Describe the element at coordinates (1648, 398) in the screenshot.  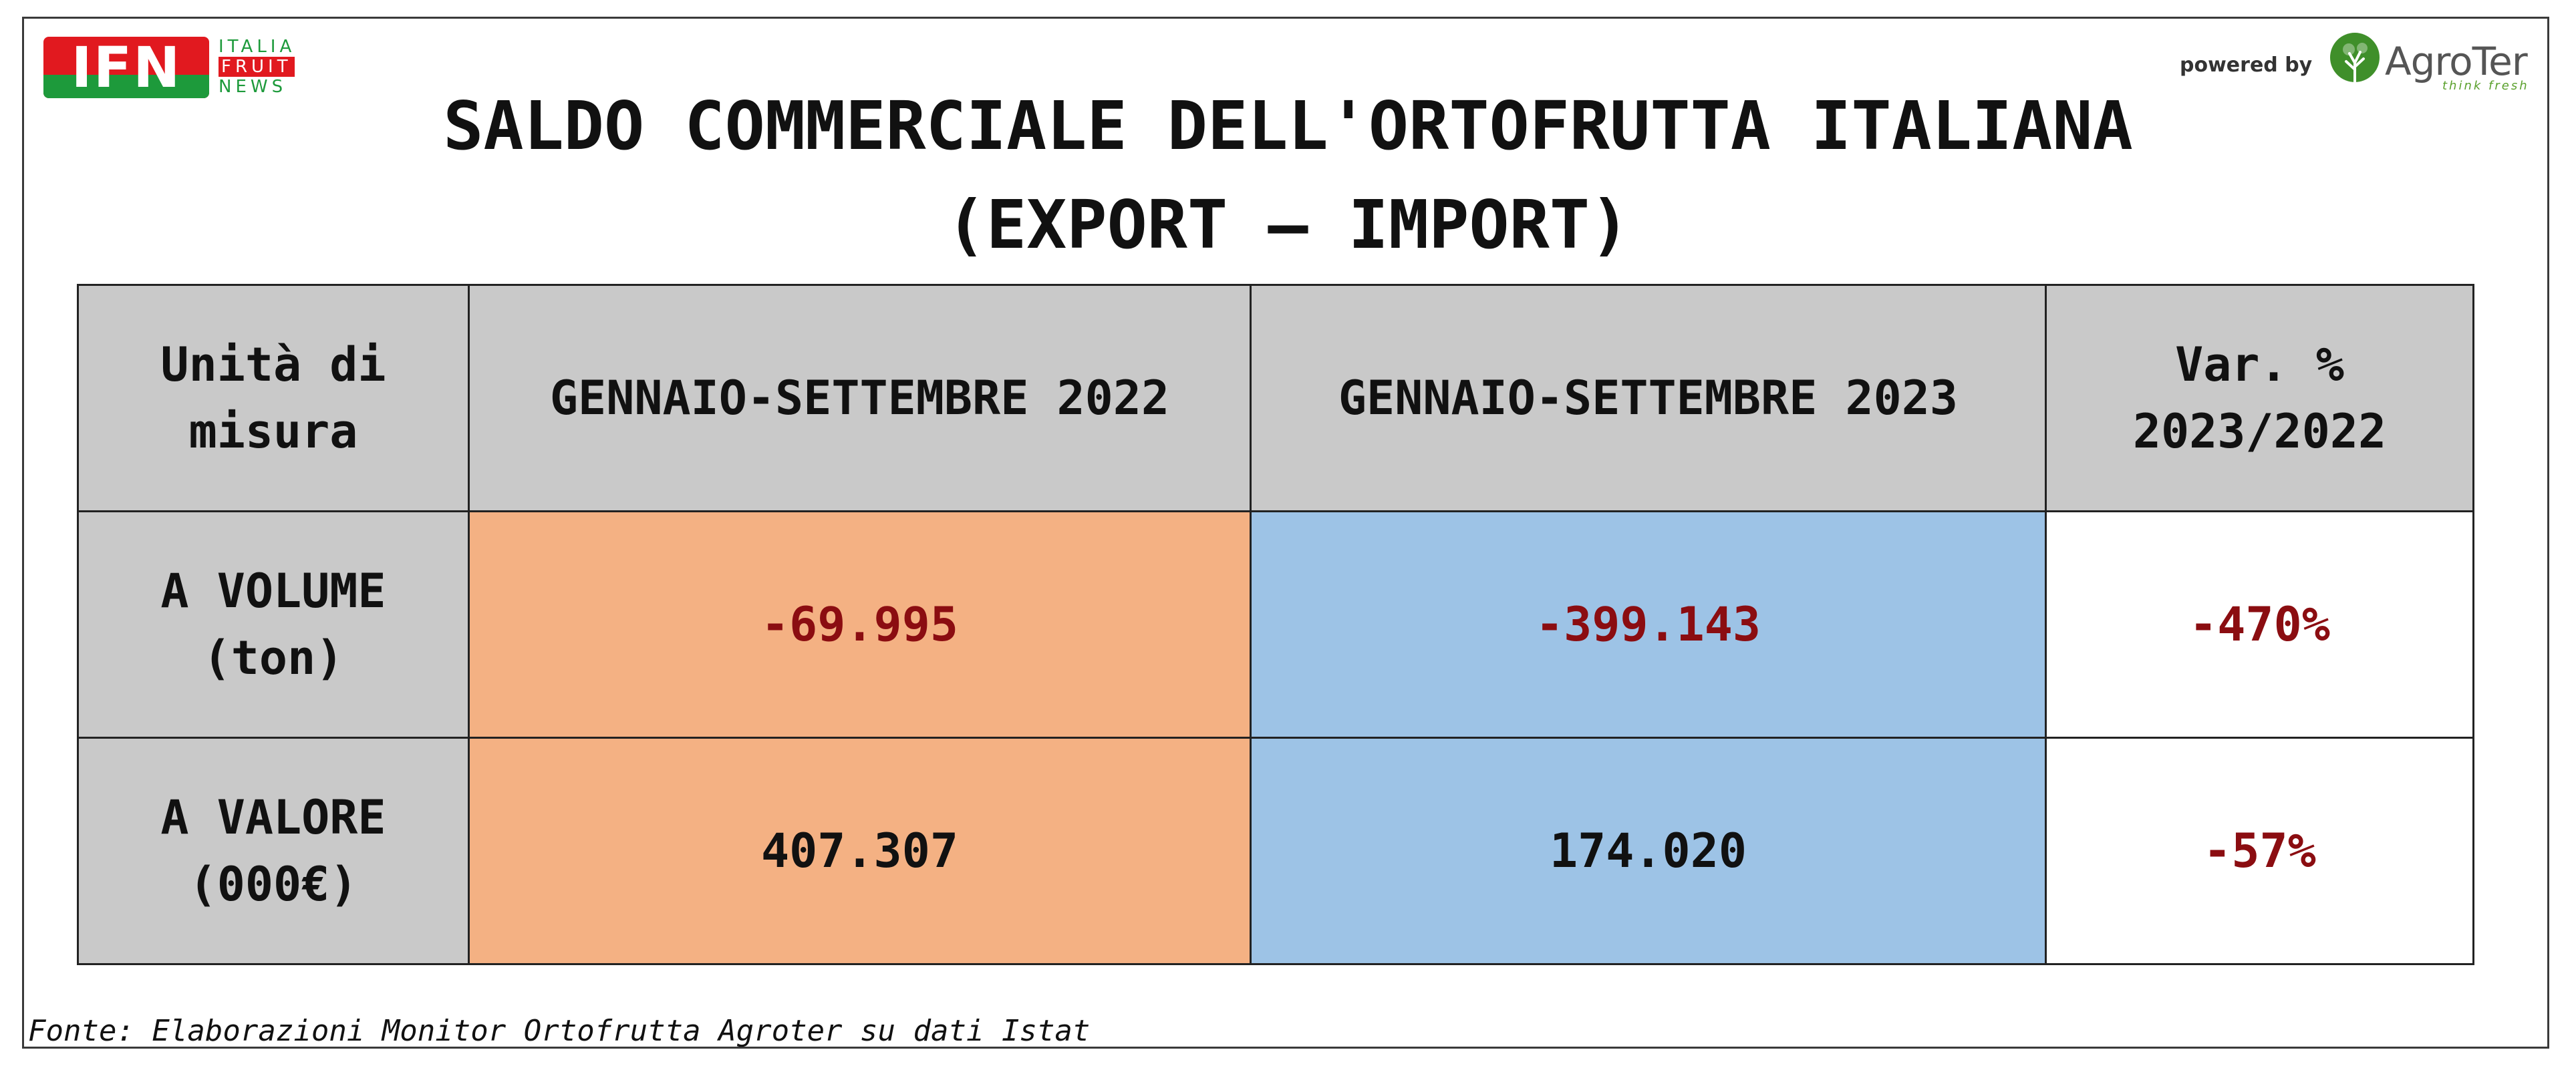
I see `header-2023: GENNAIO-SETTEMBRE 2023` at that location.